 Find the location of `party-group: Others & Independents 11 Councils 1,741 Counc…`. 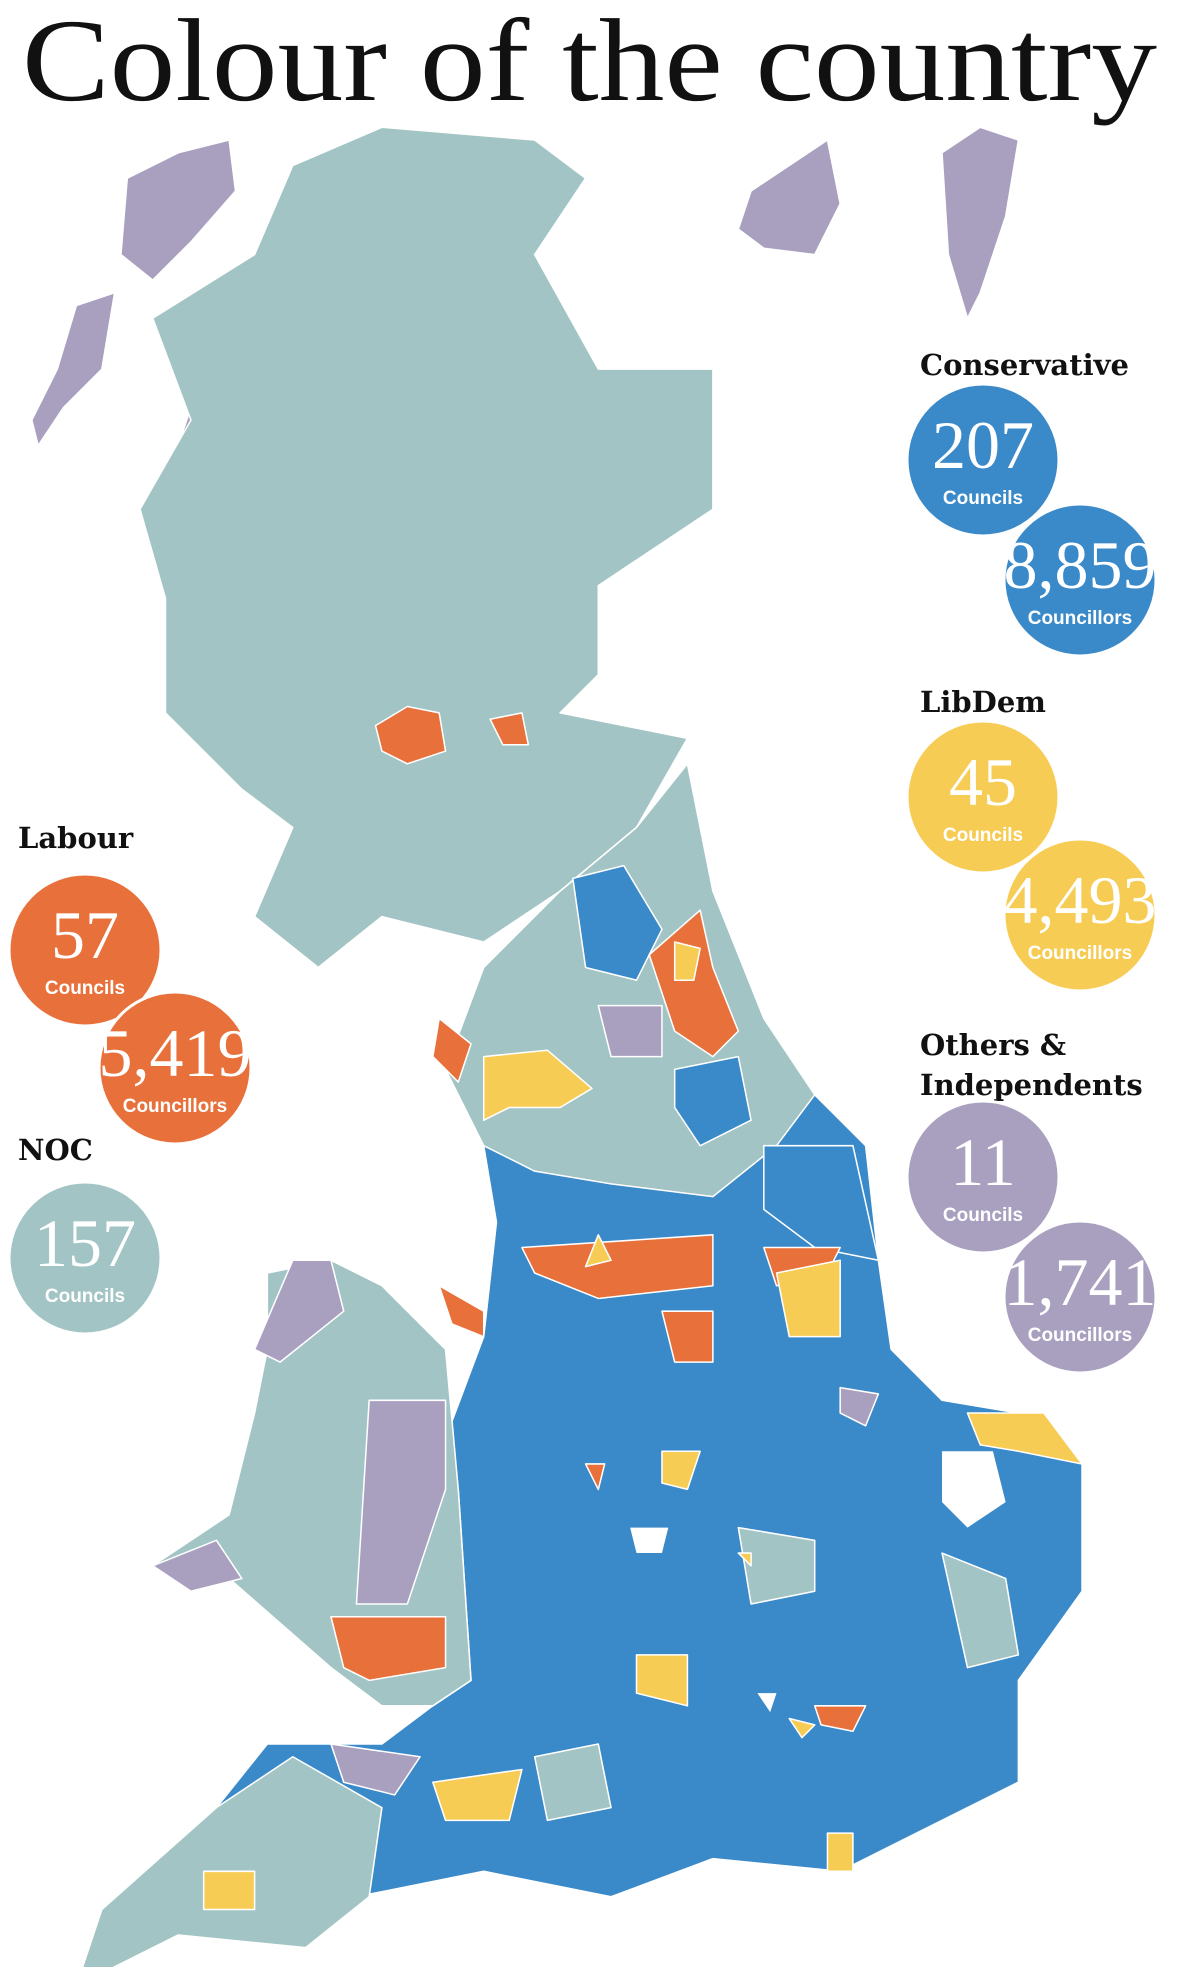

party-group: Others & Independents 11 Councils 1,741 Counc… is located at coordinates (1031, 1201).